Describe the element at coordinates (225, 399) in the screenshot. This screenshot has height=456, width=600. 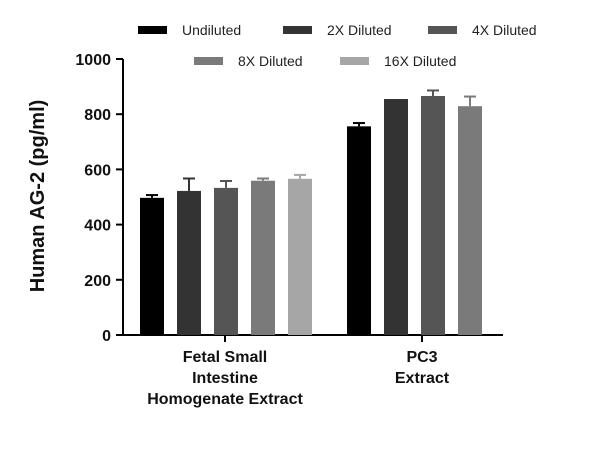
I see `category-label: Homogenate Extract` at that location.